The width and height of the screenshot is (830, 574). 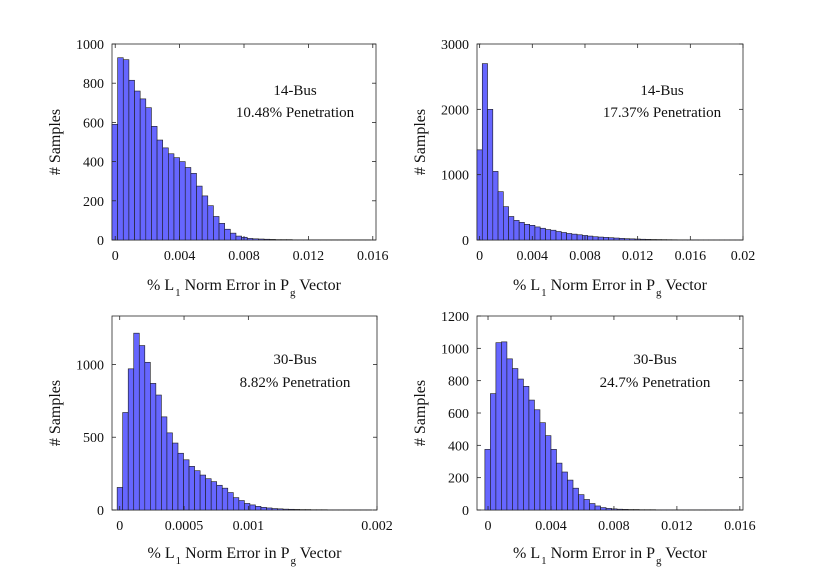 What do you see at coordinates (743, 256) in the screenshot?
I see `x-tick-label: 0.02` at bounding box center [743, 256].